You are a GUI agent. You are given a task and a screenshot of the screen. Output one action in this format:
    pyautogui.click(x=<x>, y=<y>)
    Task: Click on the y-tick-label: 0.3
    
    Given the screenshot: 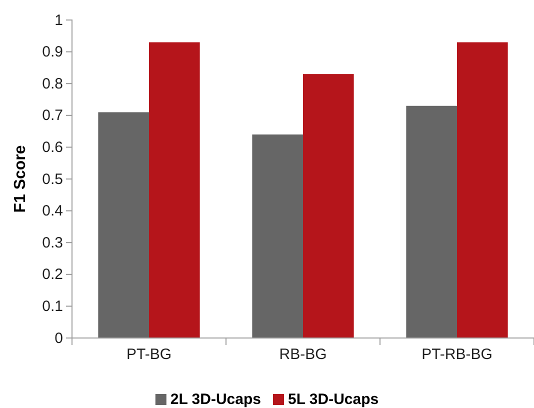 What is the action you would take?
    pyautogui.click(x=52, y=243)
    